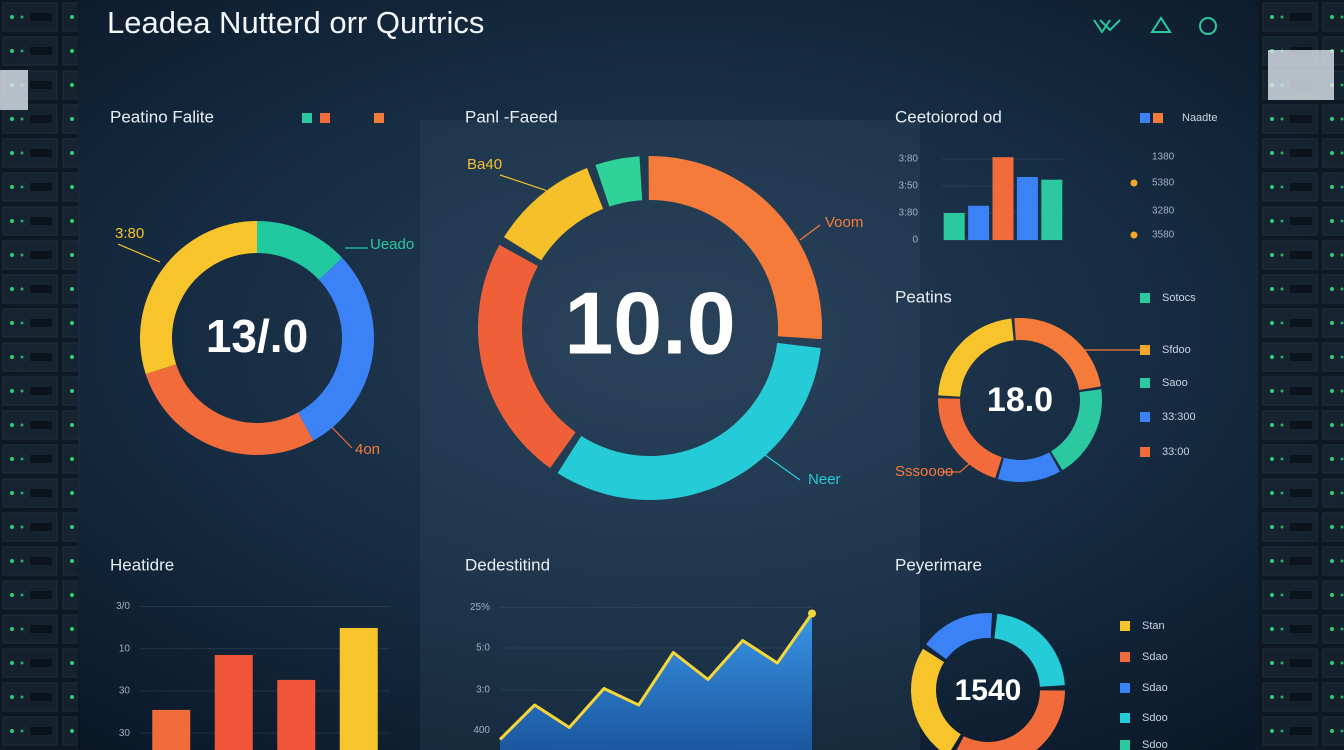  I want to click on panel-title: Dedestitind, so click(507, 564).